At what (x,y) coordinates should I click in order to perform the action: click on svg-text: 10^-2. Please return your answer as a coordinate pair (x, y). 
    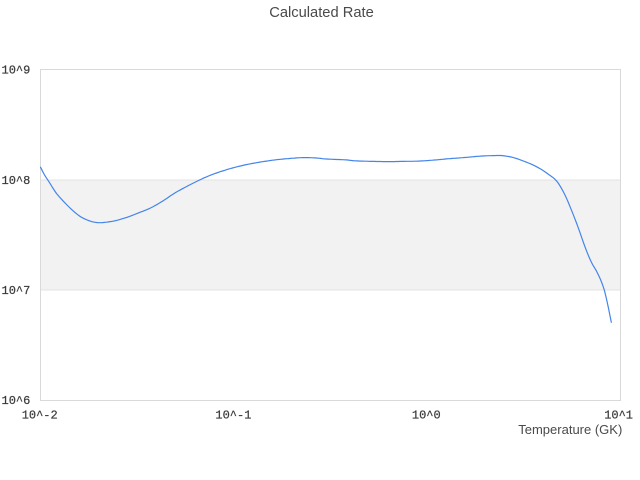
    Looking at the image, I should click on (40, 416).